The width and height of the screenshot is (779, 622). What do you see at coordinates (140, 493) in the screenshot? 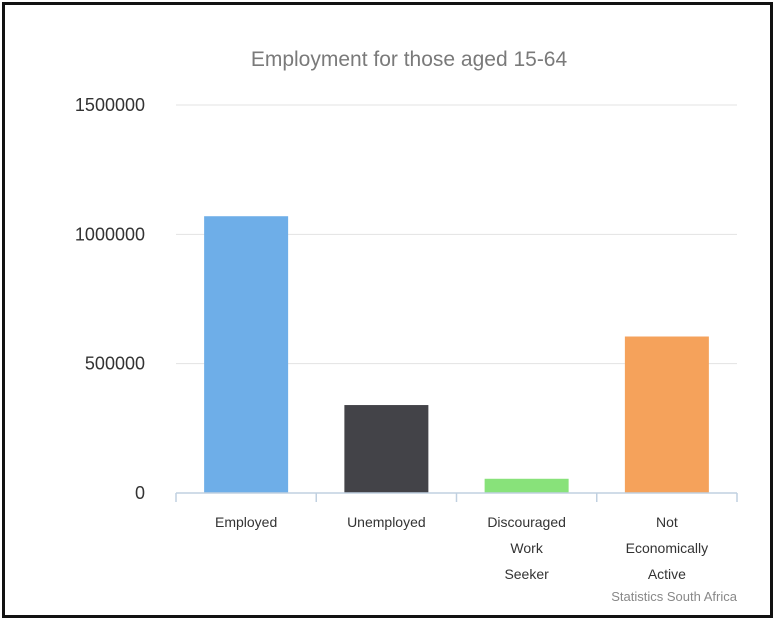
I see `y-tick-label: 0` at bounding box center [140, 493].